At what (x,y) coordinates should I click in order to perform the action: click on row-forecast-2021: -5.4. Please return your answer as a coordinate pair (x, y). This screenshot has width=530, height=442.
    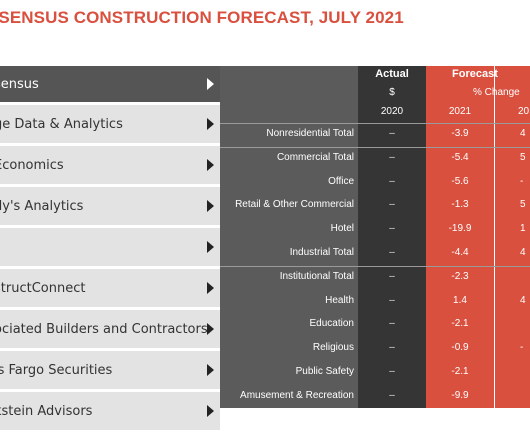
    Looking at the image, I should click on (460, 157).